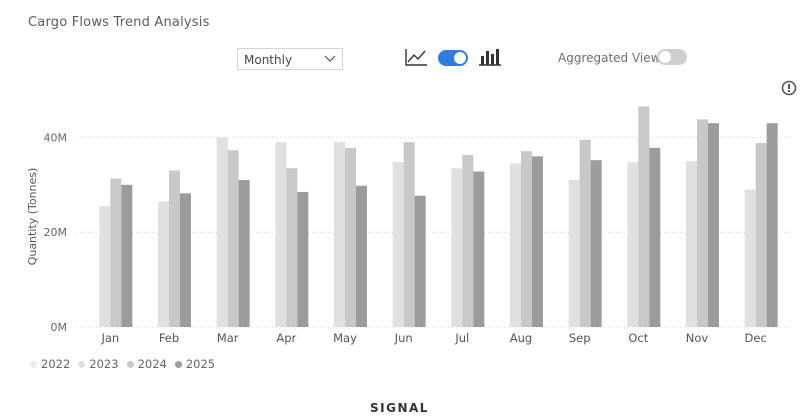 The image size is (800, 419). What do you see at coordinates (399, 408) in the screenshot?
I see `signal-logo: SIGNAL` at bounding box center [399, 408].